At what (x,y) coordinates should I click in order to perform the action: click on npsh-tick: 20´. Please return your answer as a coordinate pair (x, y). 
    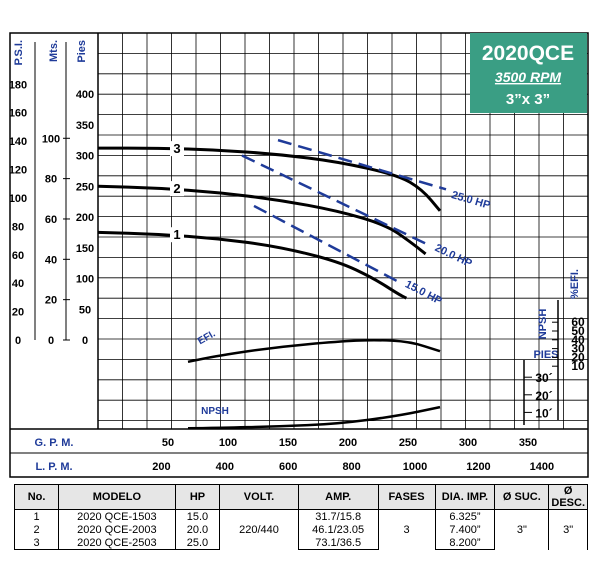
    Looking at the image, I should click on (543, 396).